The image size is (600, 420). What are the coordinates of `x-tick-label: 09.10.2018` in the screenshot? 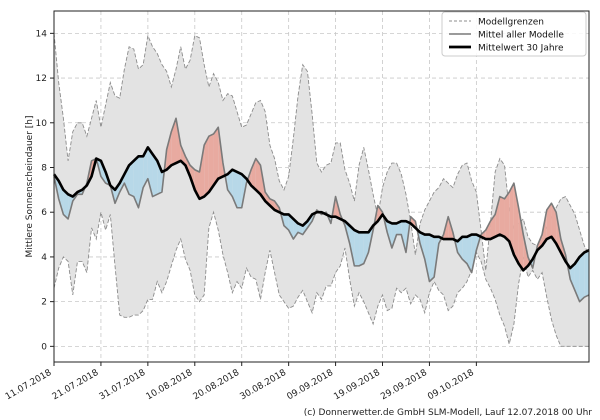 It's located at (451, 385).